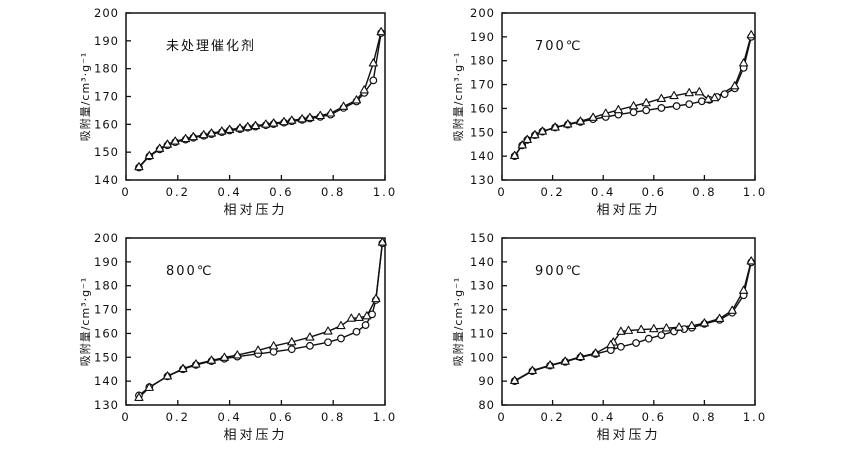  What do you see at coordinates (482, 108) in the screenshot?
I see `y-tick-label: 160` at bounding box center [482, 108].